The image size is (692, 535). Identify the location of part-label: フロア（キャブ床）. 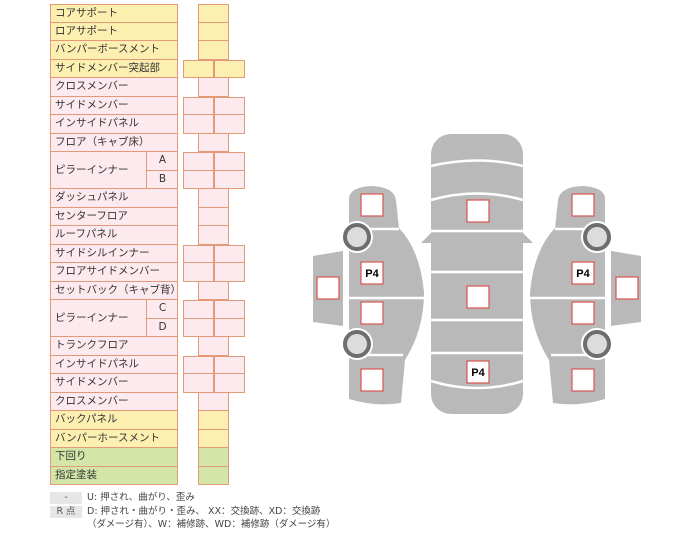
(102, 141).